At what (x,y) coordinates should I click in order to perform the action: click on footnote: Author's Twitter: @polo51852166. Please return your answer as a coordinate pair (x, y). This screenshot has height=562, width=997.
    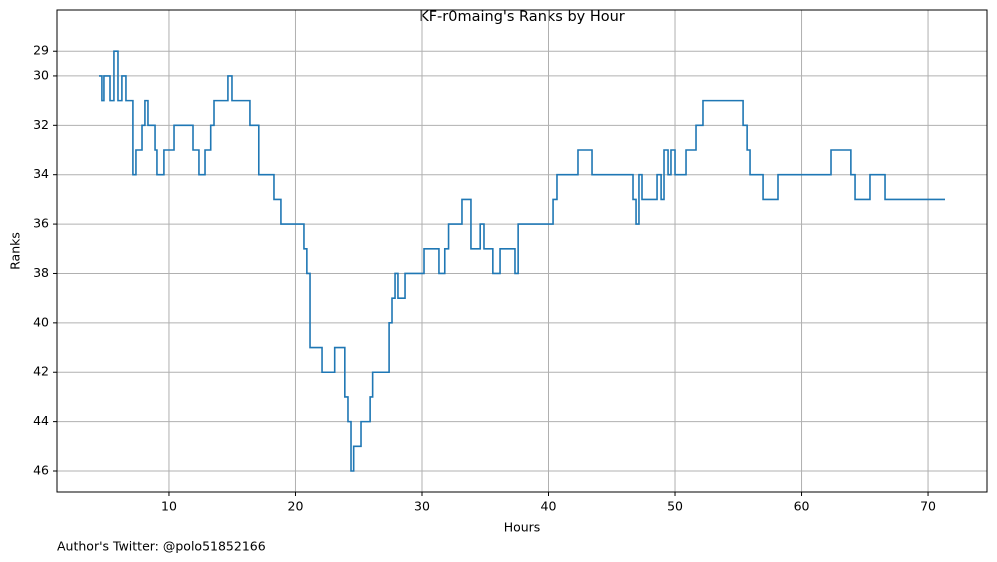
    Looking at the image, I should click on (161, 546).